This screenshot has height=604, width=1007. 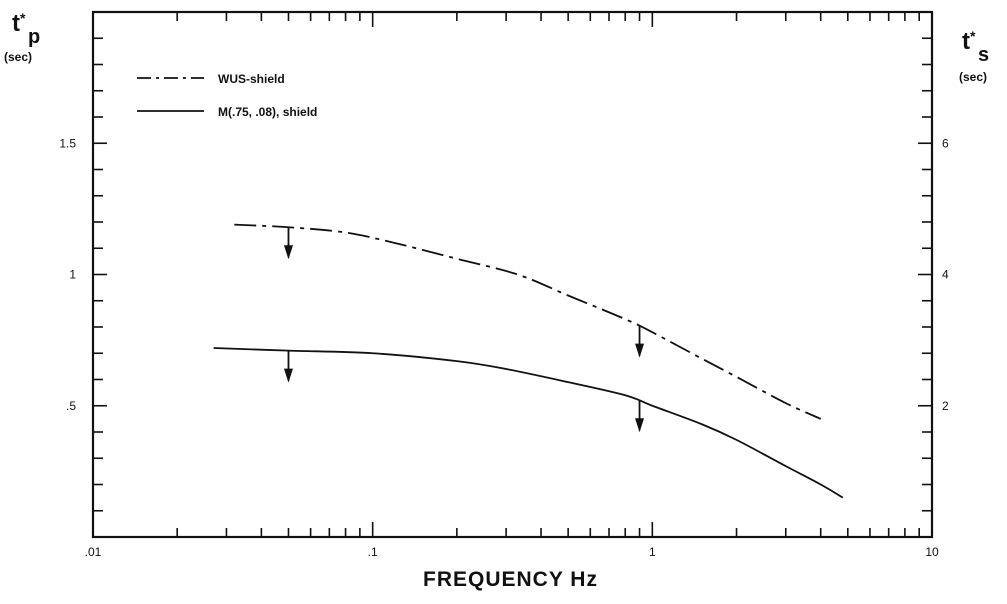 What do you see at coordinates (652, 552) in the screenshot?
I see `x-tick-label: 1` at bounding box center [652, 552].